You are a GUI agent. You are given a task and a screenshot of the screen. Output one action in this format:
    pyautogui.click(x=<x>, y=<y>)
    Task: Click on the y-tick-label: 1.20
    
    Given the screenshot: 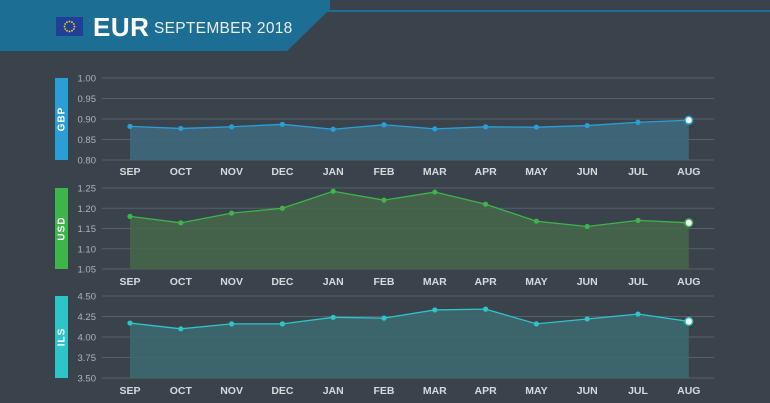 What is the action you would take?
    pyautogui.click(x=87, y=209)
    